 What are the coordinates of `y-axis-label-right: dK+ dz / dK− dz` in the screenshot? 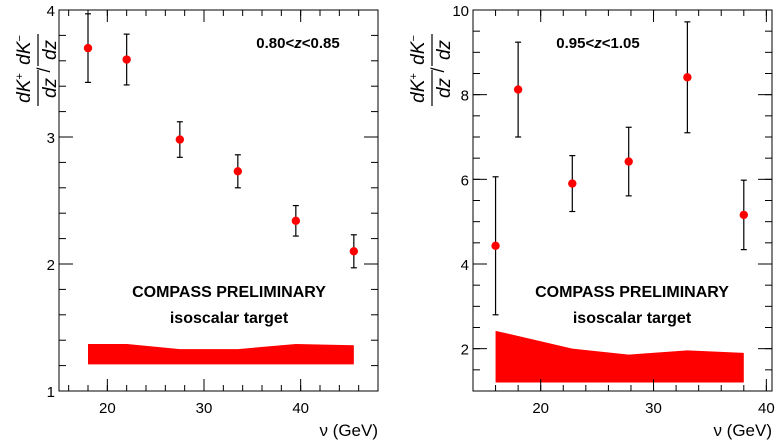 It's located at (431, 70).